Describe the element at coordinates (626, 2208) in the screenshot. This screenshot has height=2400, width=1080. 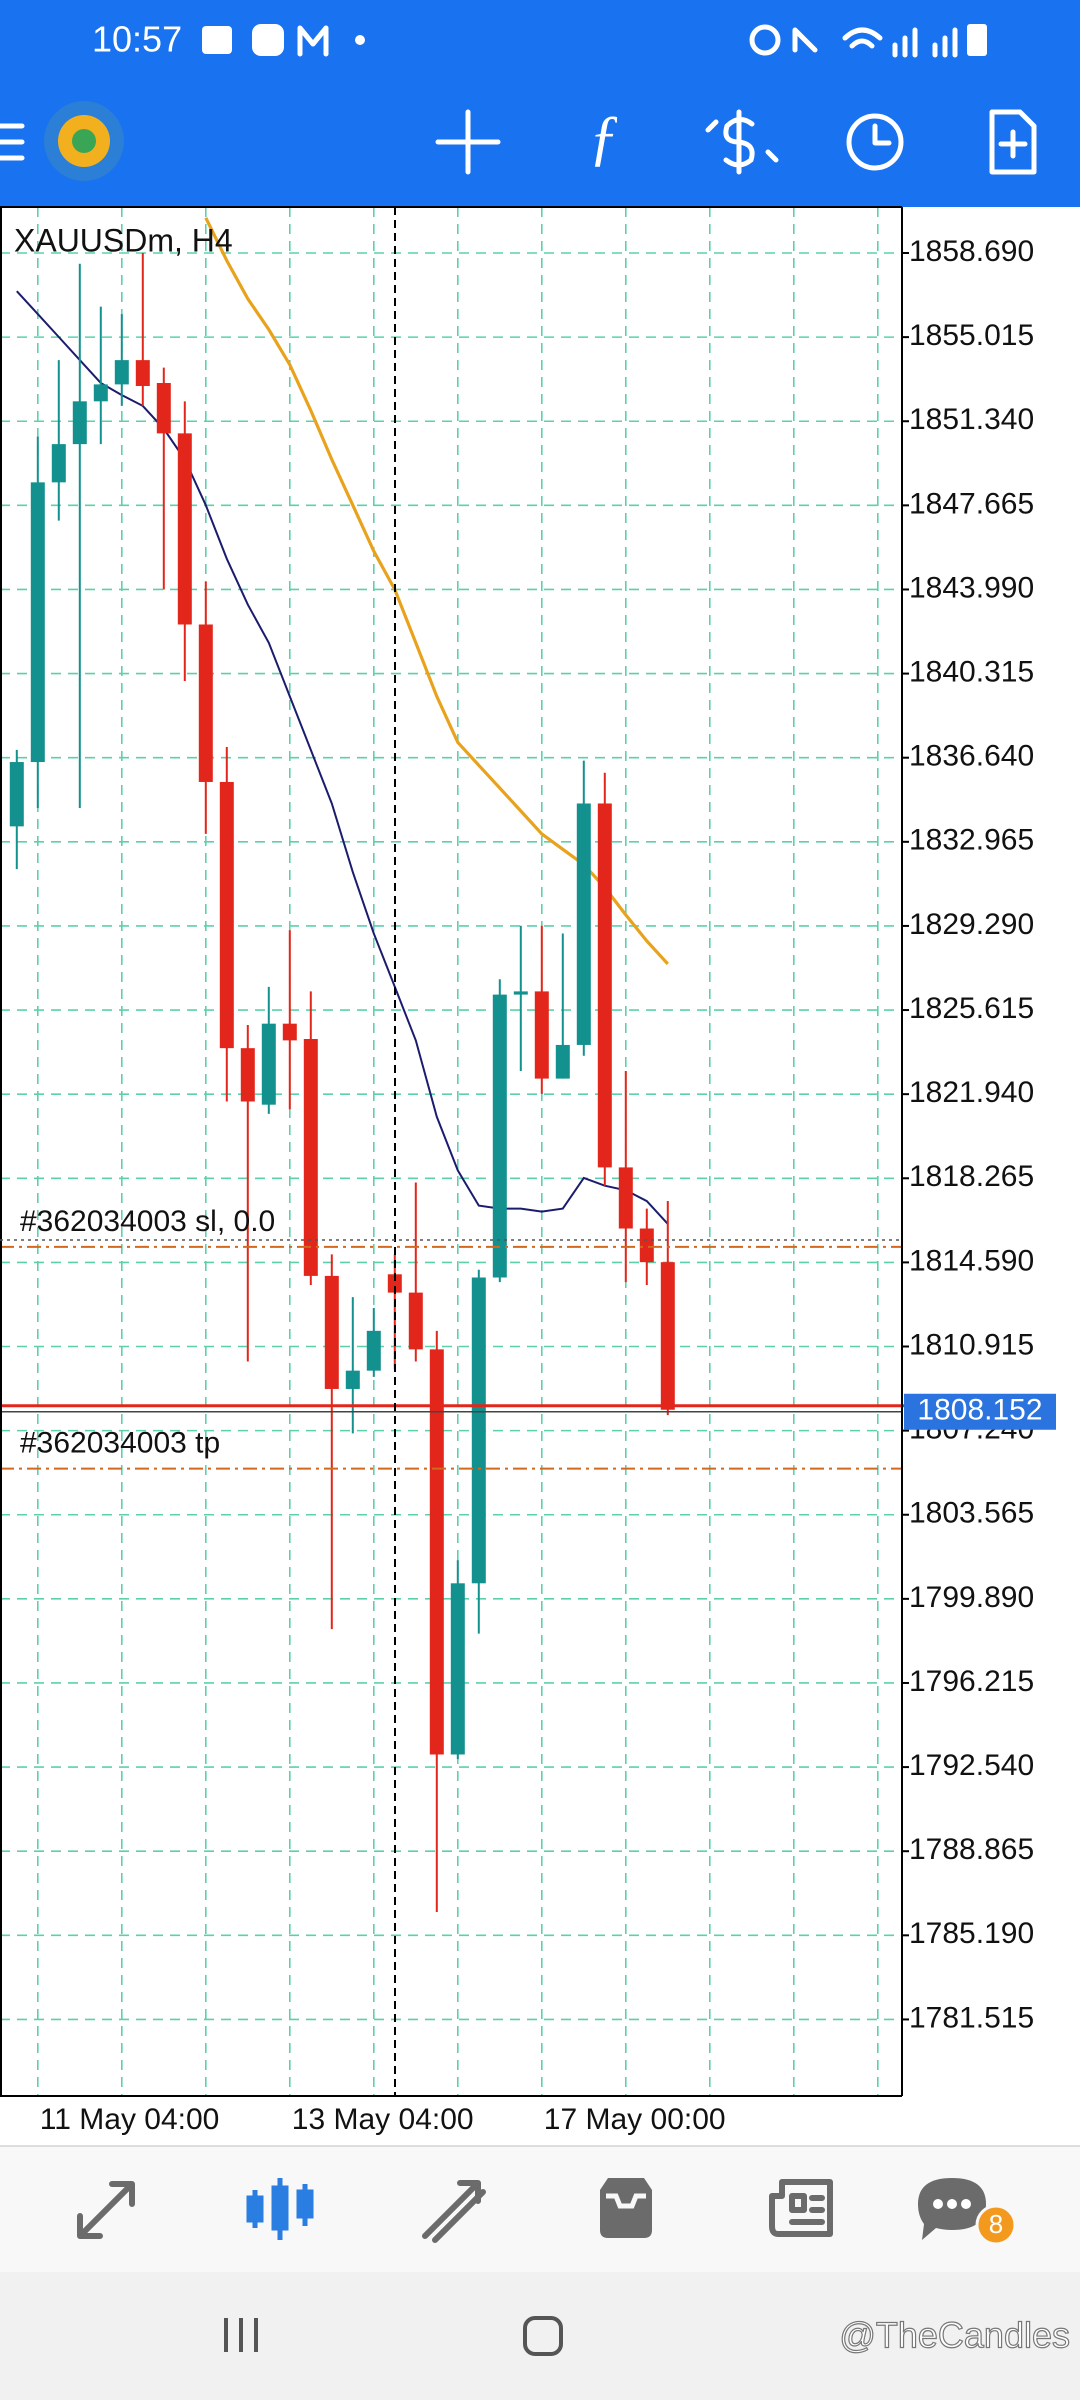
I see `history-tab` at that location.